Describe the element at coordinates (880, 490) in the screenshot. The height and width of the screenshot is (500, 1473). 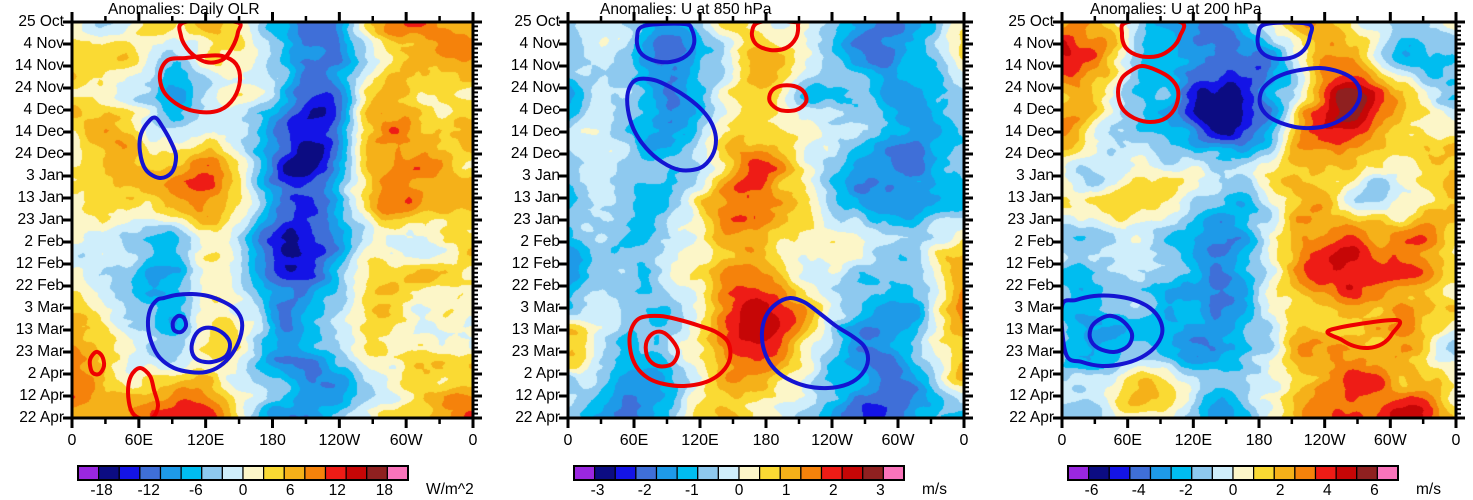
I see `colorbar-tick-label: 3` at that location.